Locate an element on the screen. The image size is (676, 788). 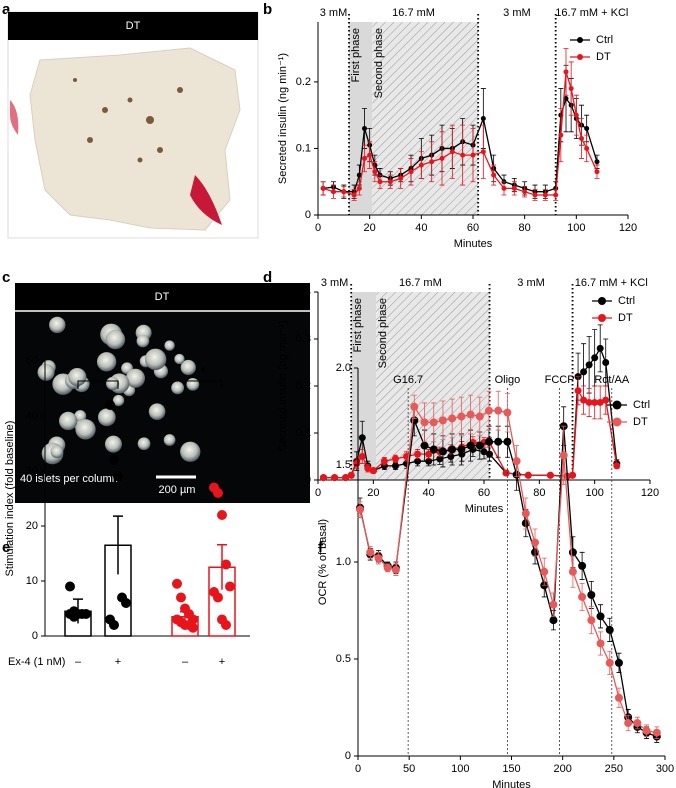
error-bar is located at coordinates (118, 545).